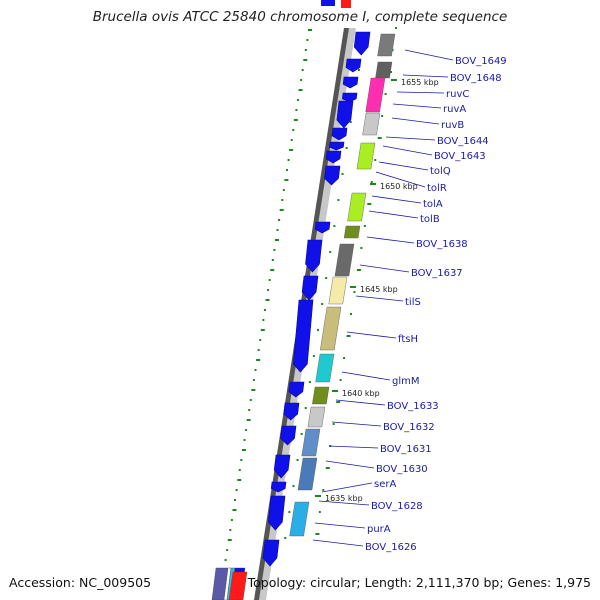  Describe the element at coordinates (379, 289) in the screenshot. I see `kbp-label: 1645 kbp` at that location.